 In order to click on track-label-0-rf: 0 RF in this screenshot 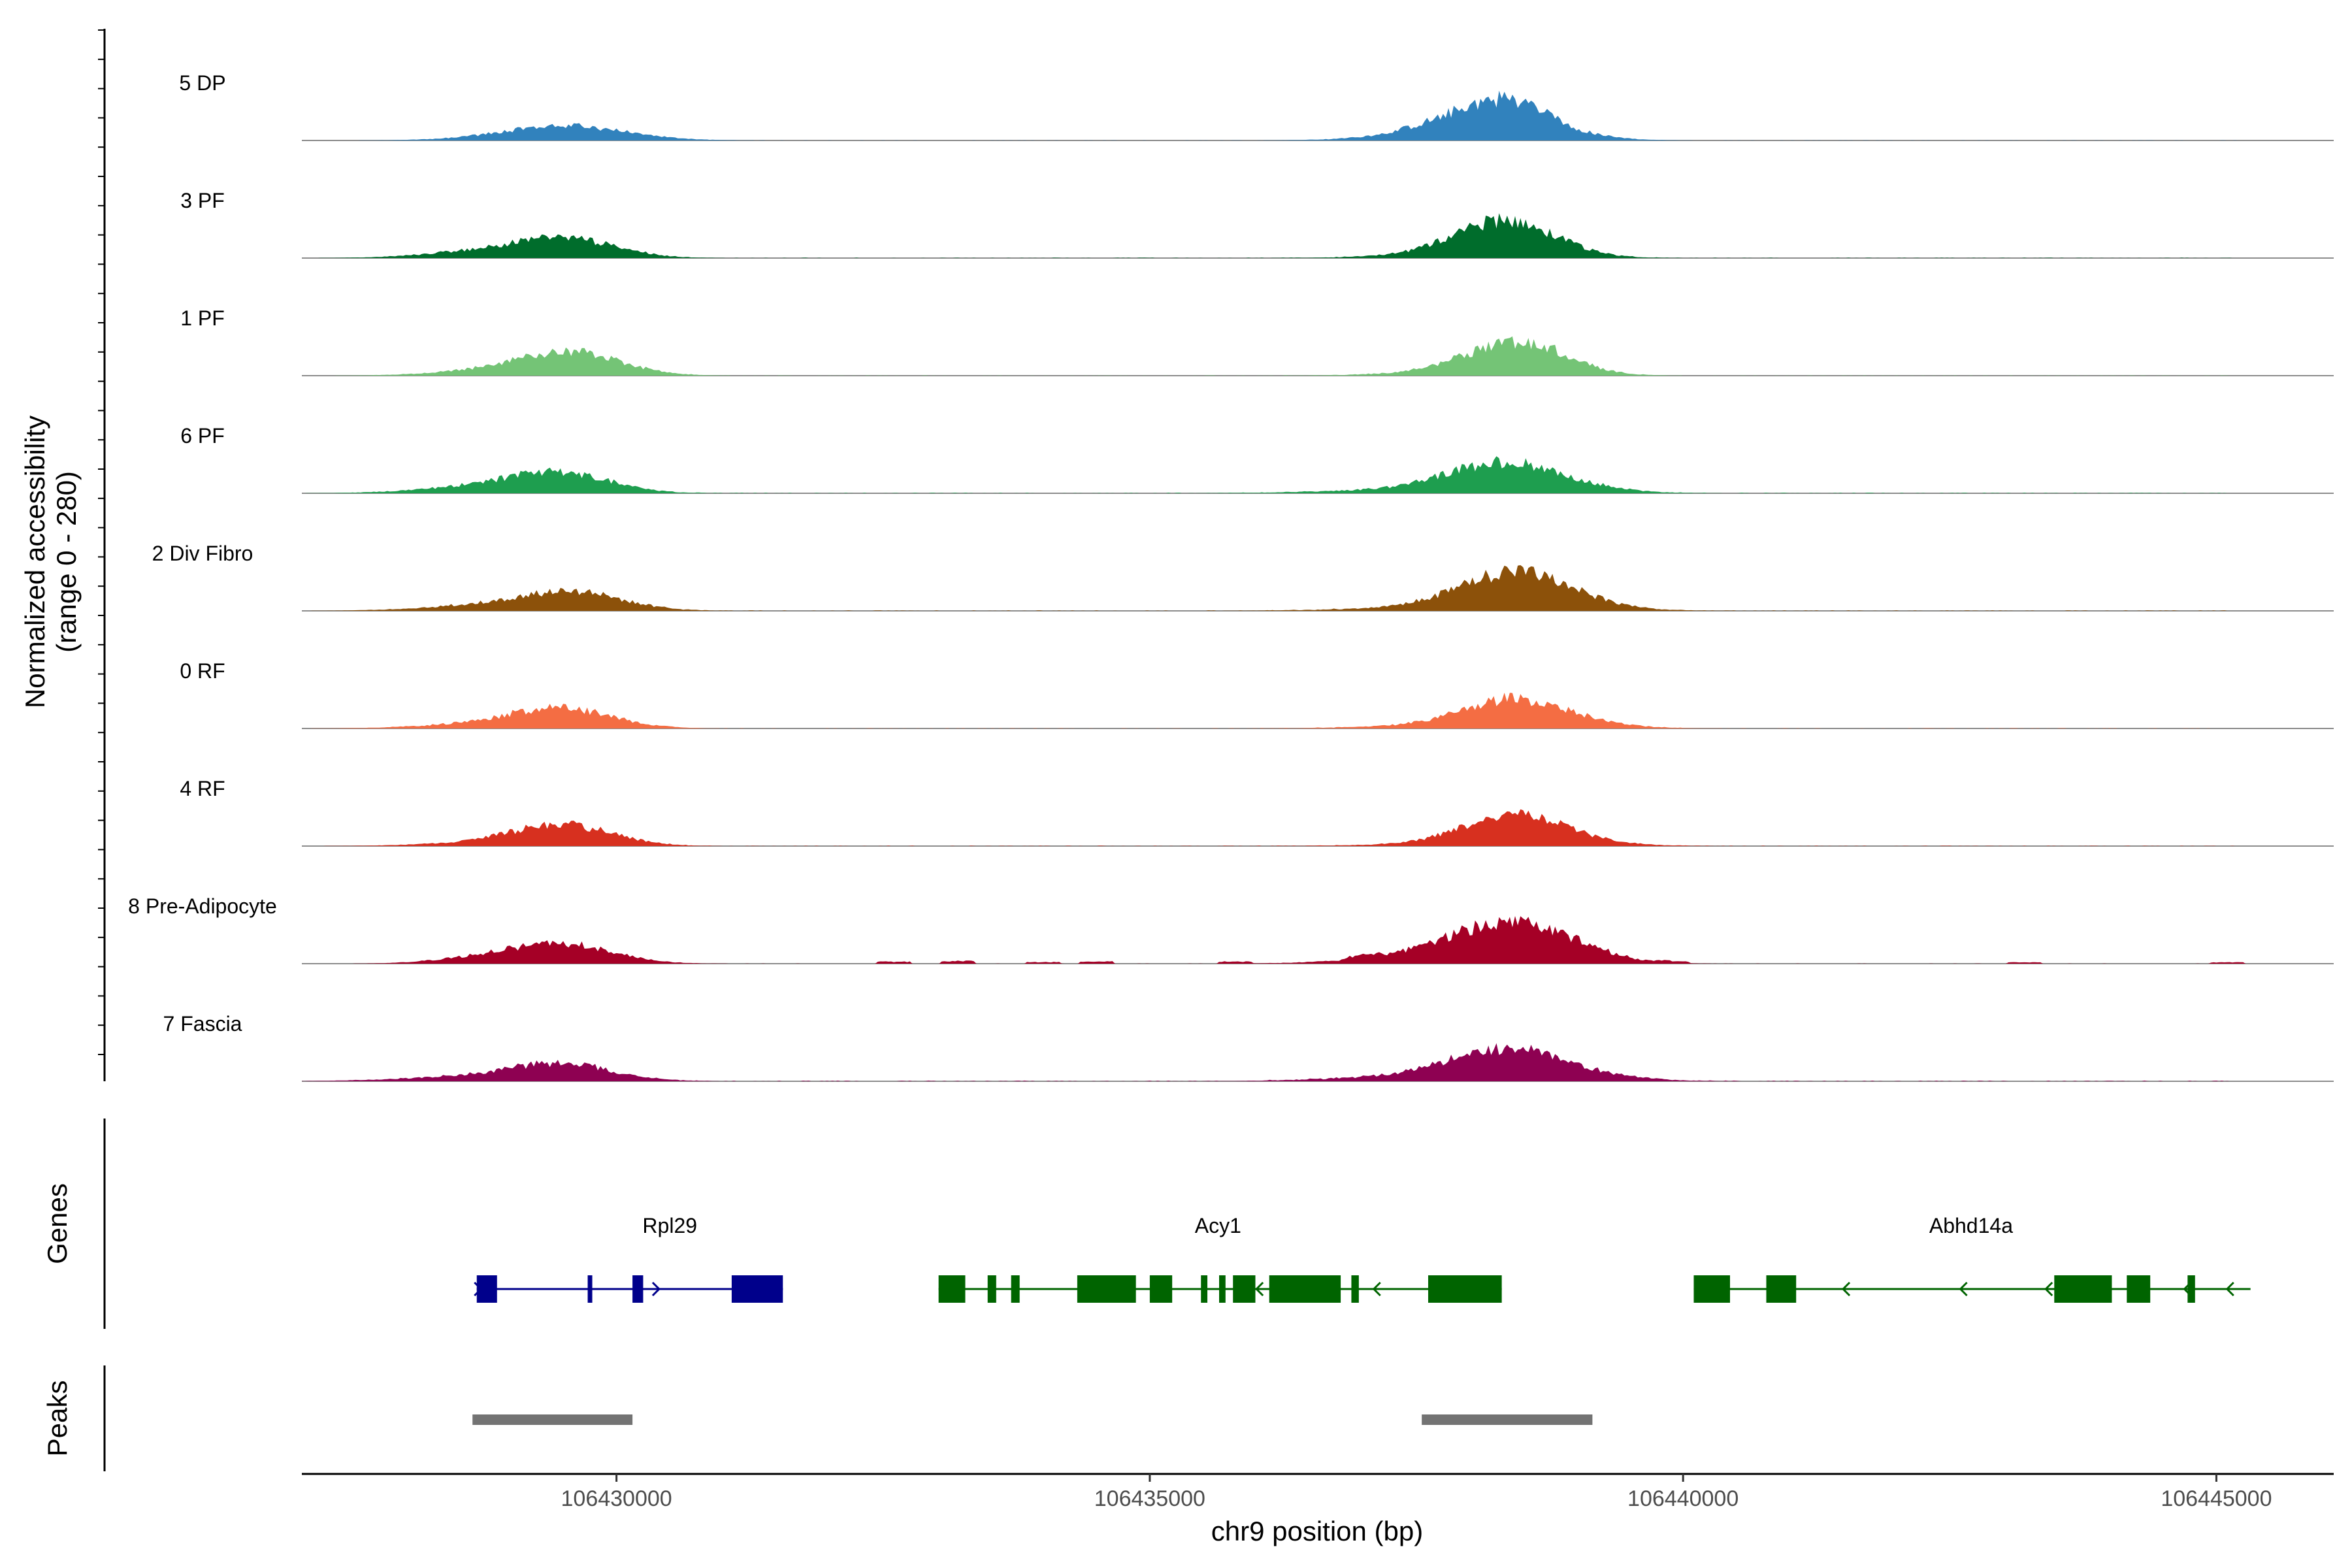, I will do `click(202, 671)`.